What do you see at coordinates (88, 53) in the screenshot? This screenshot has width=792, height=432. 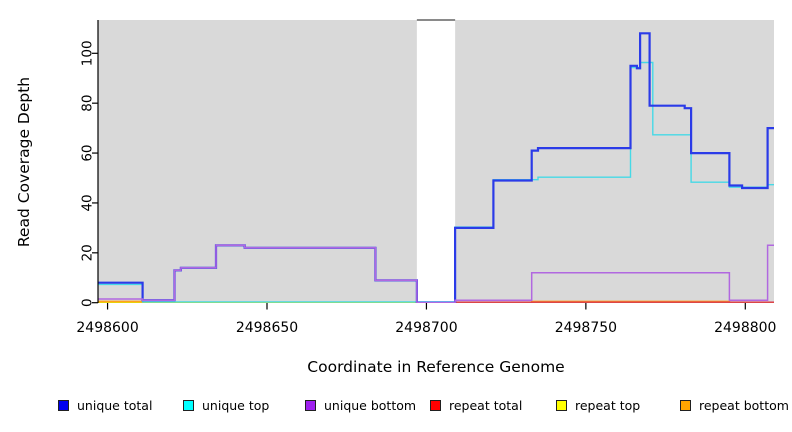 I see `y-tick-label: 100` at bounding box center [88, 53].